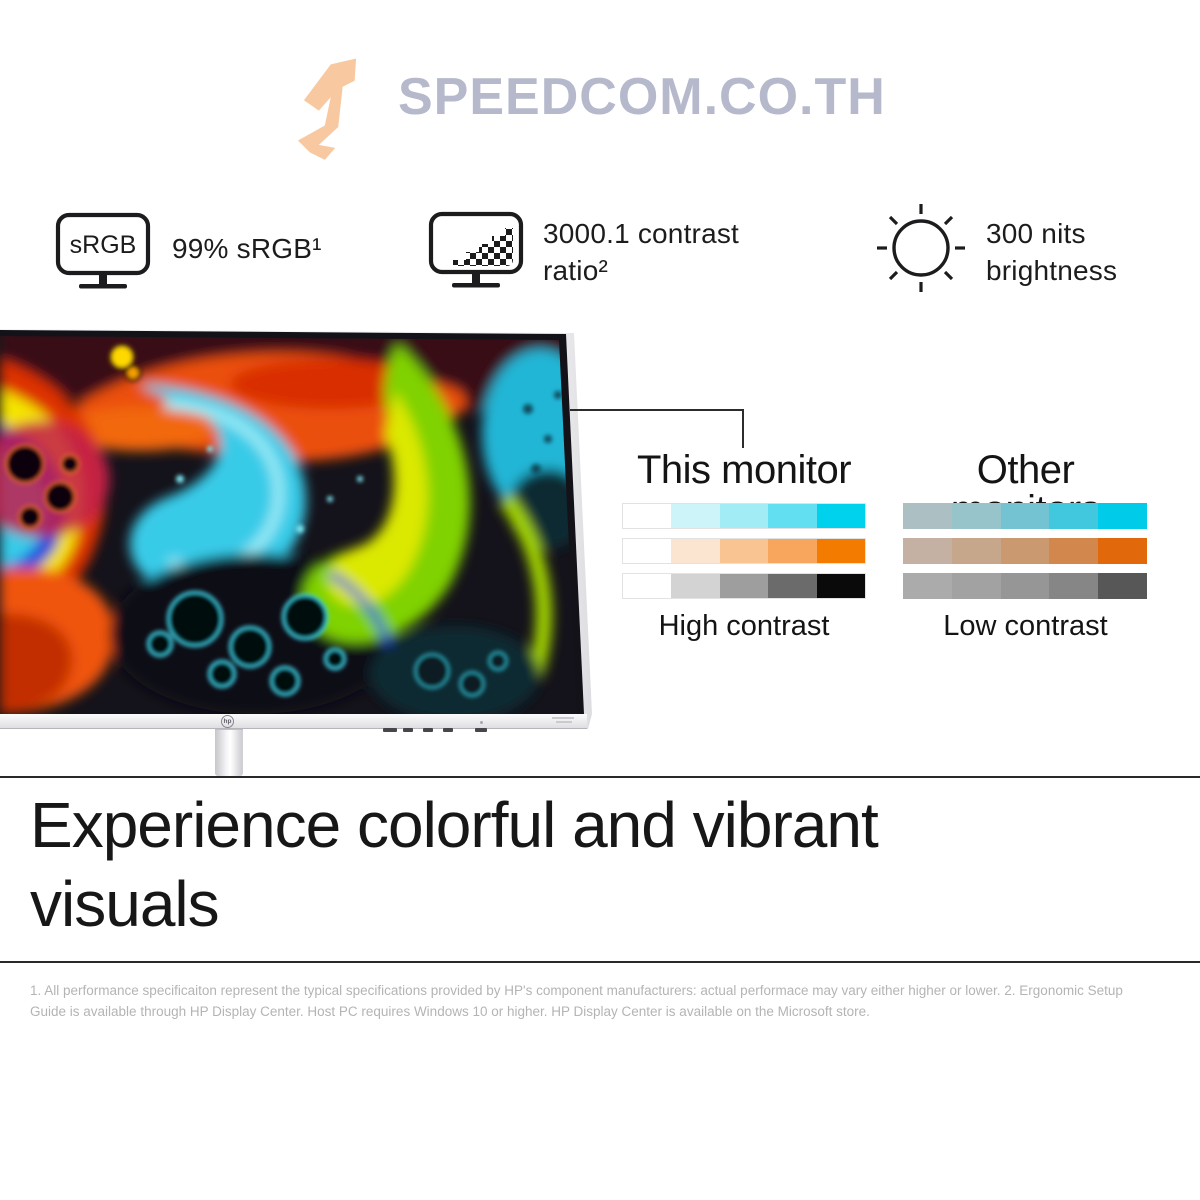  I want to click on page-heading: Experience colorful and vibrant visuals, so click(610, 865).